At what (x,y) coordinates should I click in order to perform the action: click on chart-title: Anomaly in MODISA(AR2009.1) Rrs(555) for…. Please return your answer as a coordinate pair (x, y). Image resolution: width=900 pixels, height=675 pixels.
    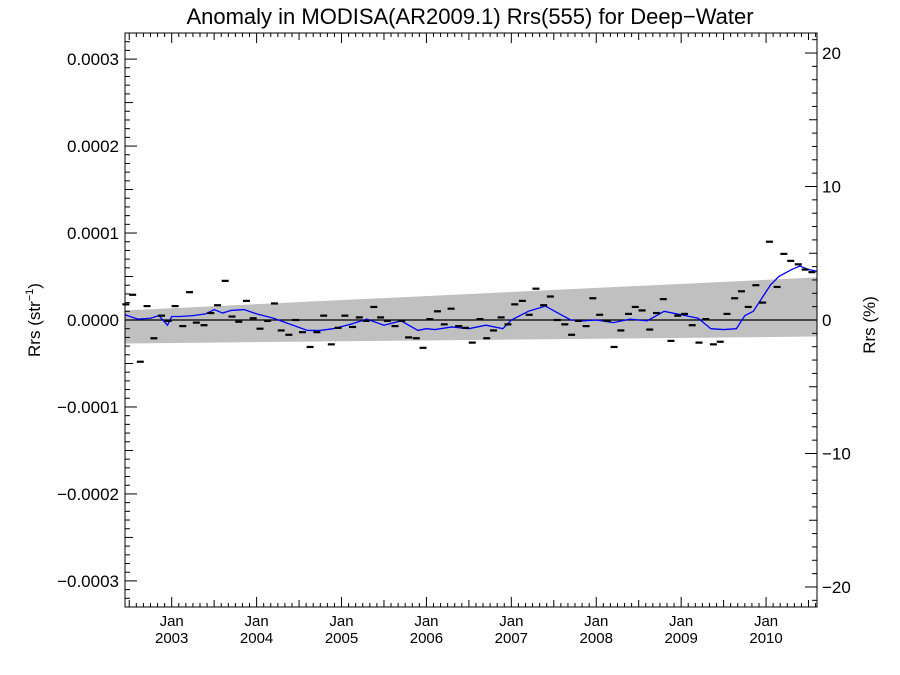
    Looking at the image, I should click on (469, 16).